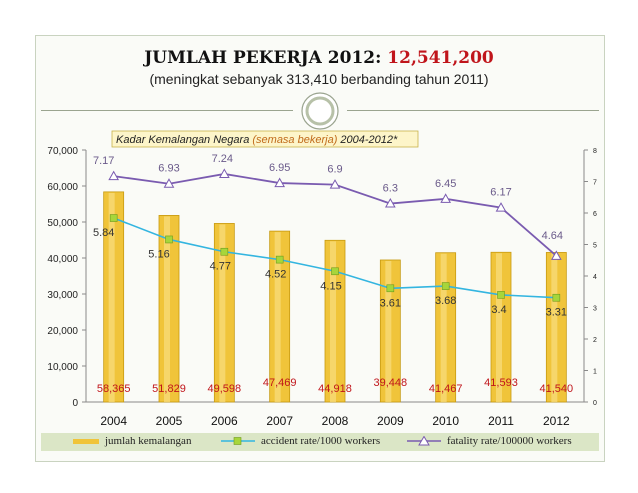  What do you see at coordinates (62, 187) in the screenshot?
I see `left-tick-label: 60,000` at bounding box center [62, 187].